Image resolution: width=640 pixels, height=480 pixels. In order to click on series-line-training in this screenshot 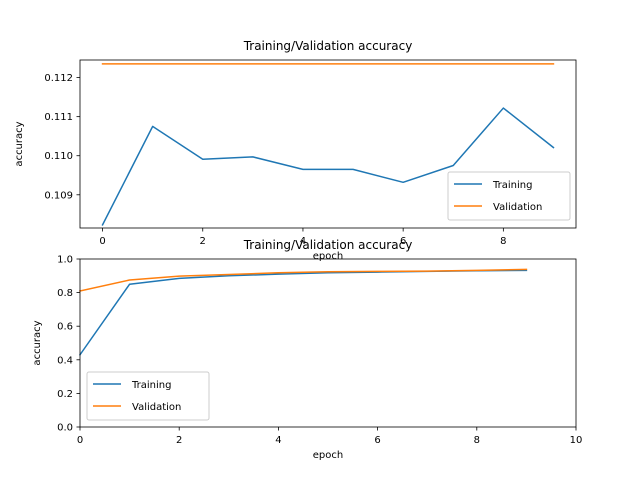, I will do `click(303, 312)`.